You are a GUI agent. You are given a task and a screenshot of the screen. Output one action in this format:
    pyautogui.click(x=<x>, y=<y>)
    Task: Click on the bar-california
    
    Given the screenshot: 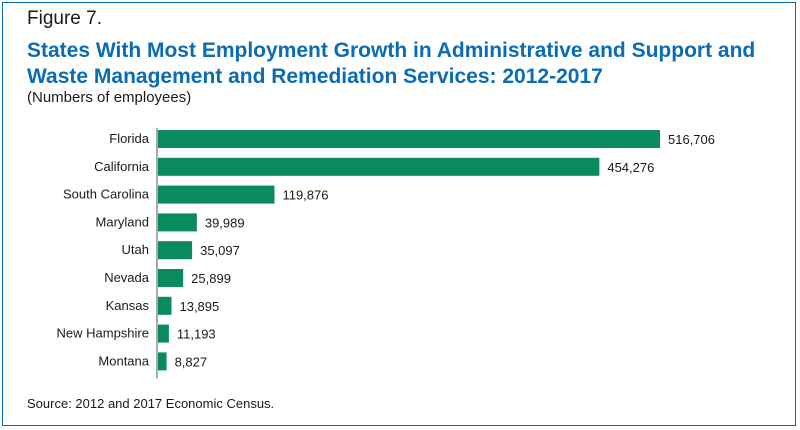 What is the action you would take?
    pyautogui.click(x=379, y=166)
    